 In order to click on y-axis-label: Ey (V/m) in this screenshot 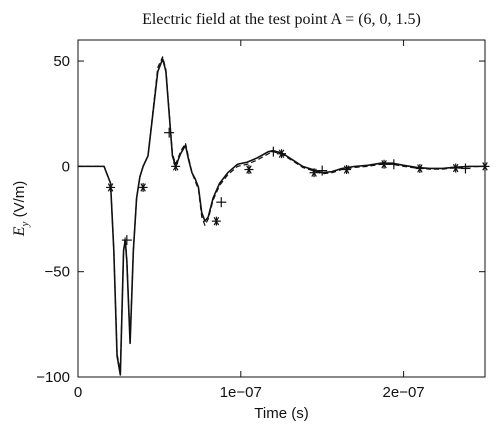, I will do `click(21, 209)`.